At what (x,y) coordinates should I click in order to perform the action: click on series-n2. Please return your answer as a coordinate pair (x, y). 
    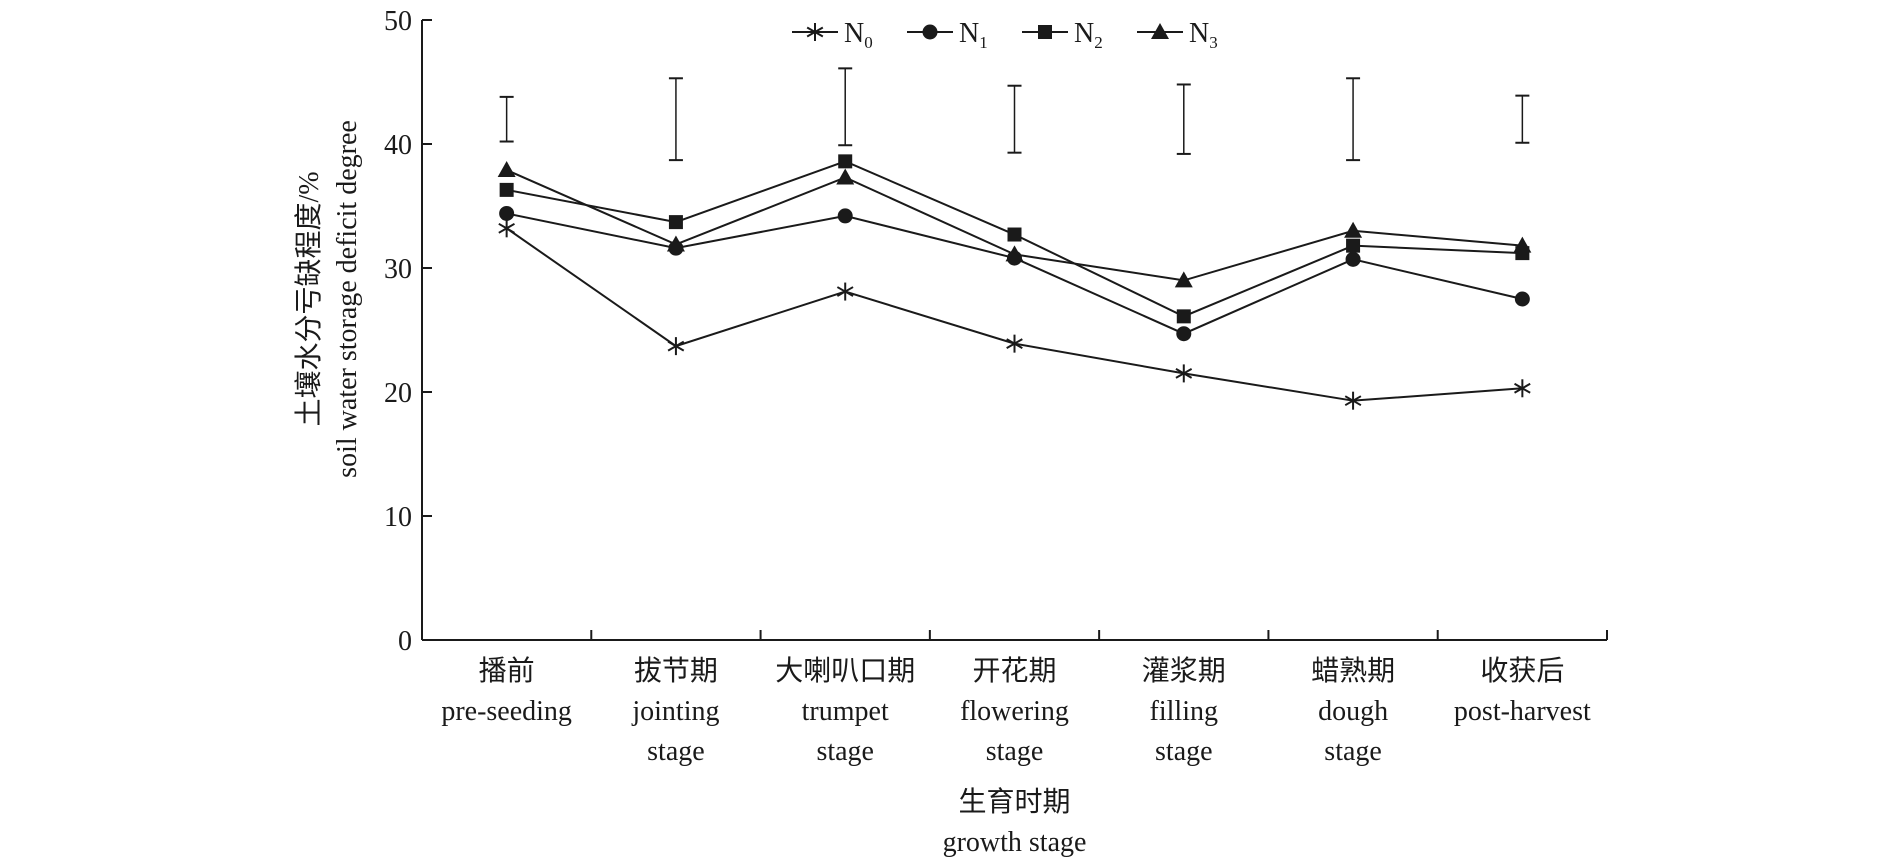
    Looking at the image, I should click on (1014, 239).